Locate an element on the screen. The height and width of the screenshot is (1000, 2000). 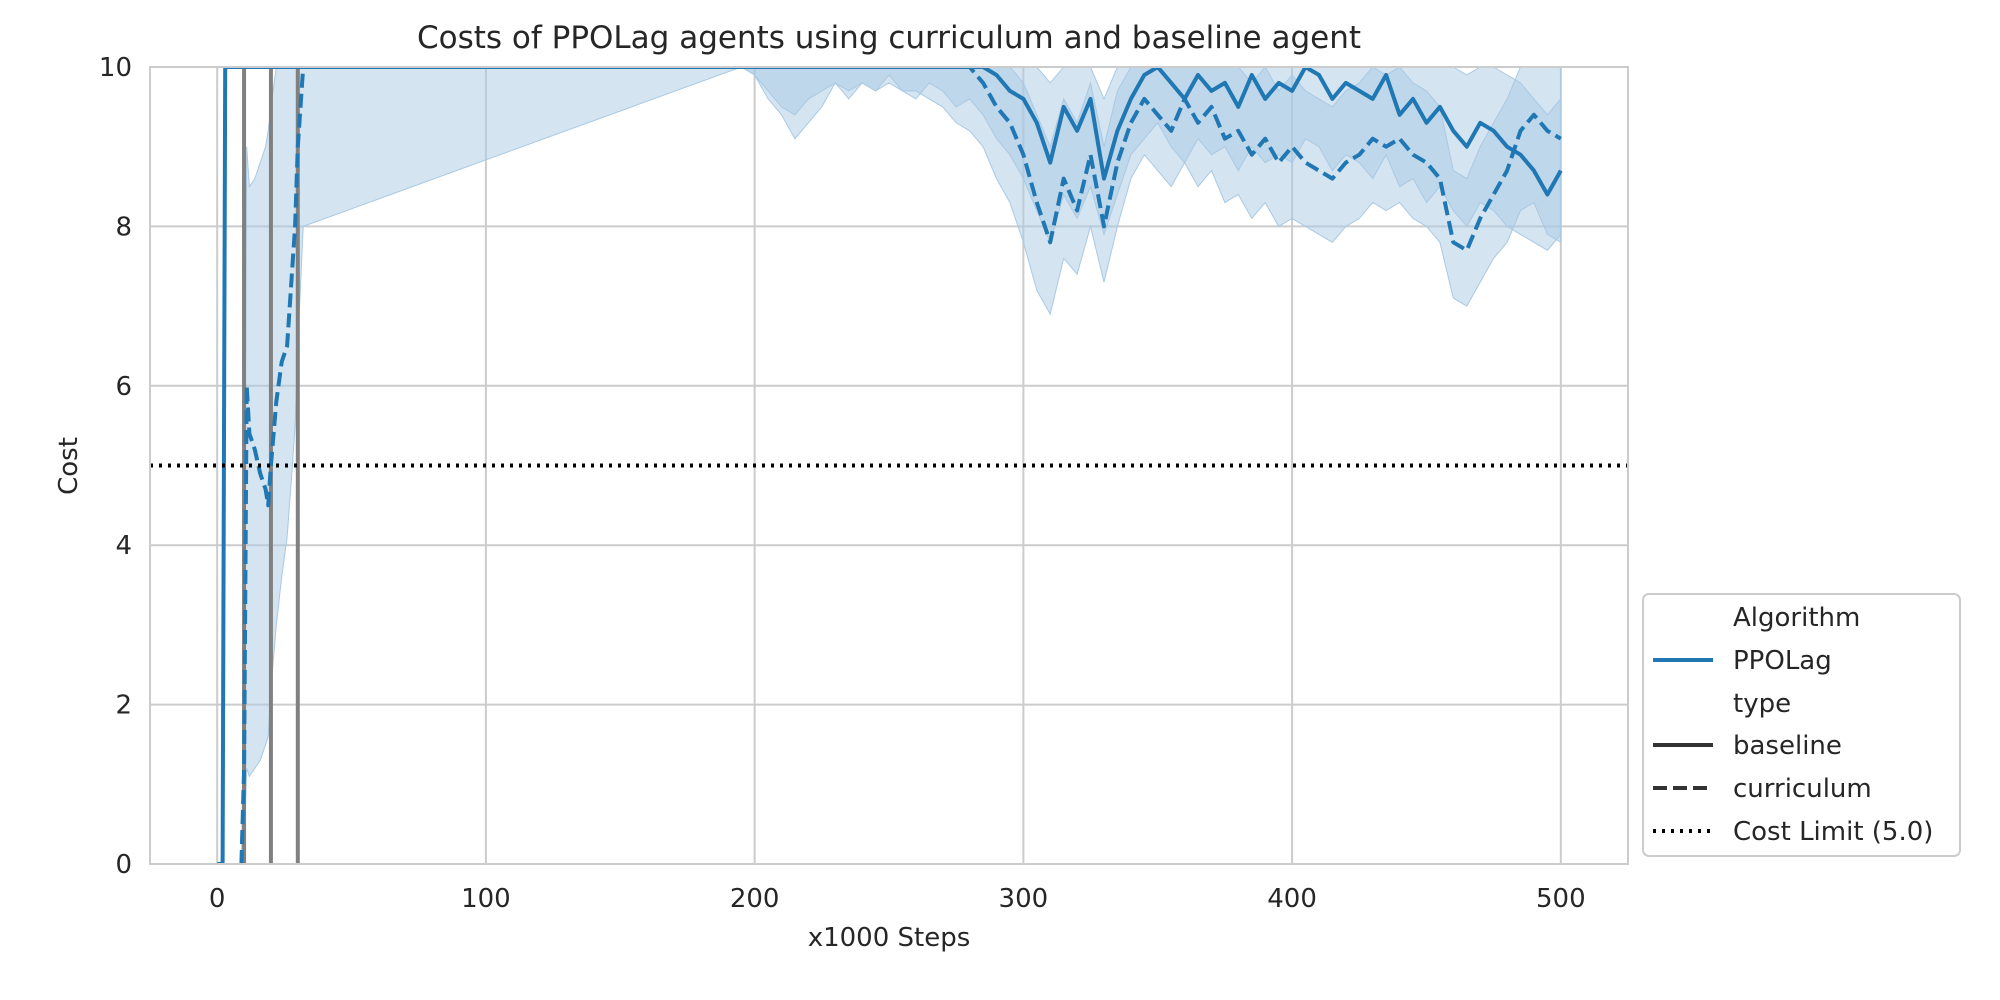
y-tick-label-0: 0 is located at coordinates (123, 865).